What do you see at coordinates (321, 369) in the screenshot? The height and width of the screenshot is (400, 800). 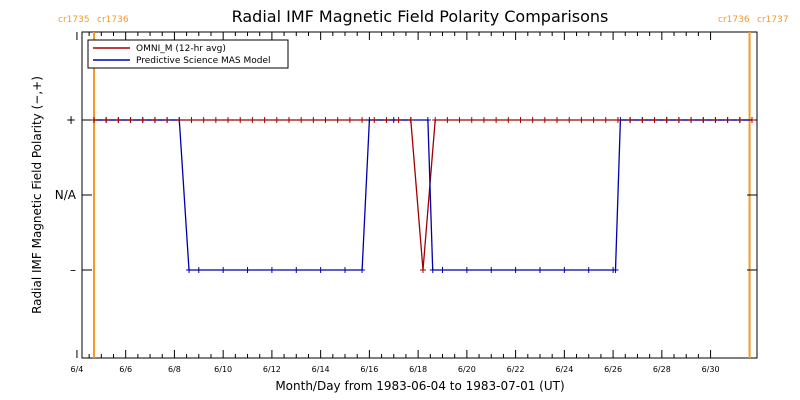 I see `x-tick-label: 6/14` at bounding box center [321, 369].